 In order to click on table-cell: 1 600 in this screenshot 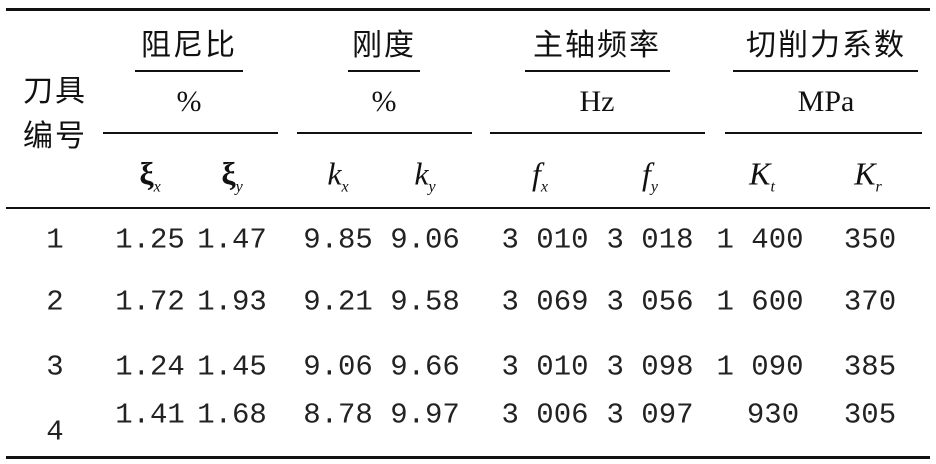, I will do `click(760, 302)`.